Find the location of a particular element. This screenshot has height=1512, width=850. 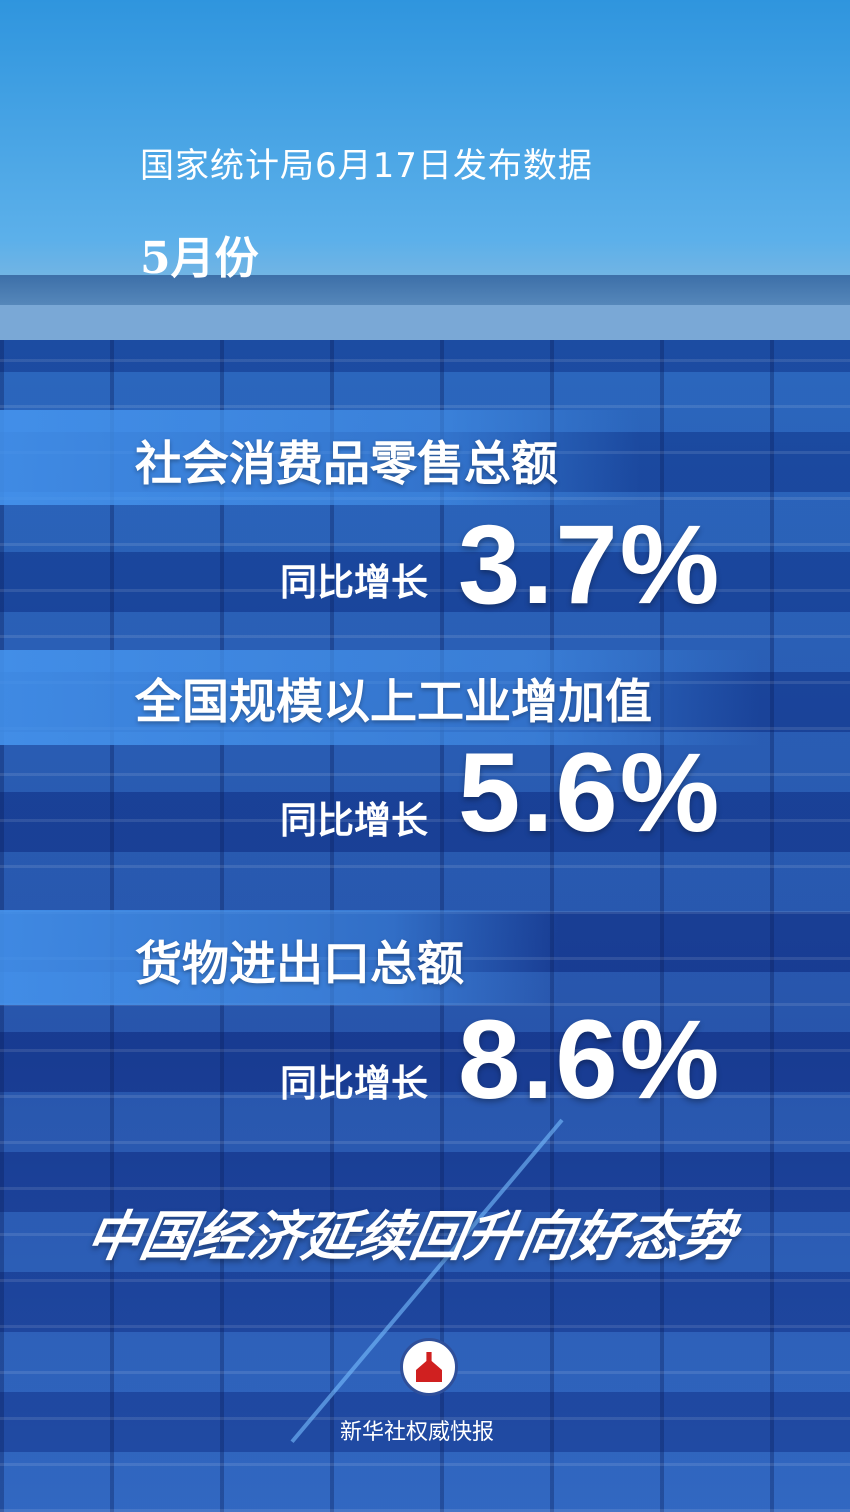

stat-value-retail: 3.7% is located at coordinates (590, 564).